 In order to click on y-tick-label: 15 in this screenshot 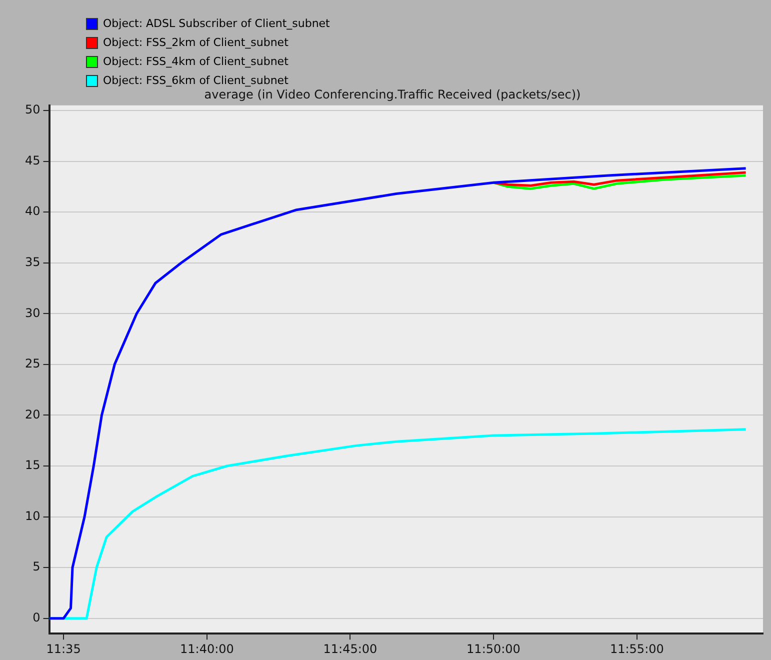, I will do `click(32, 465)`.